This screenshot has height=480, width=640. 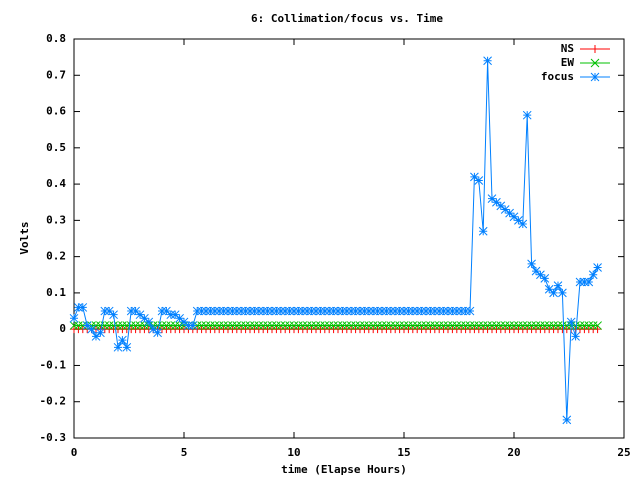 I want to click on y-axis-label: Volts, so click(x=24, y=237).